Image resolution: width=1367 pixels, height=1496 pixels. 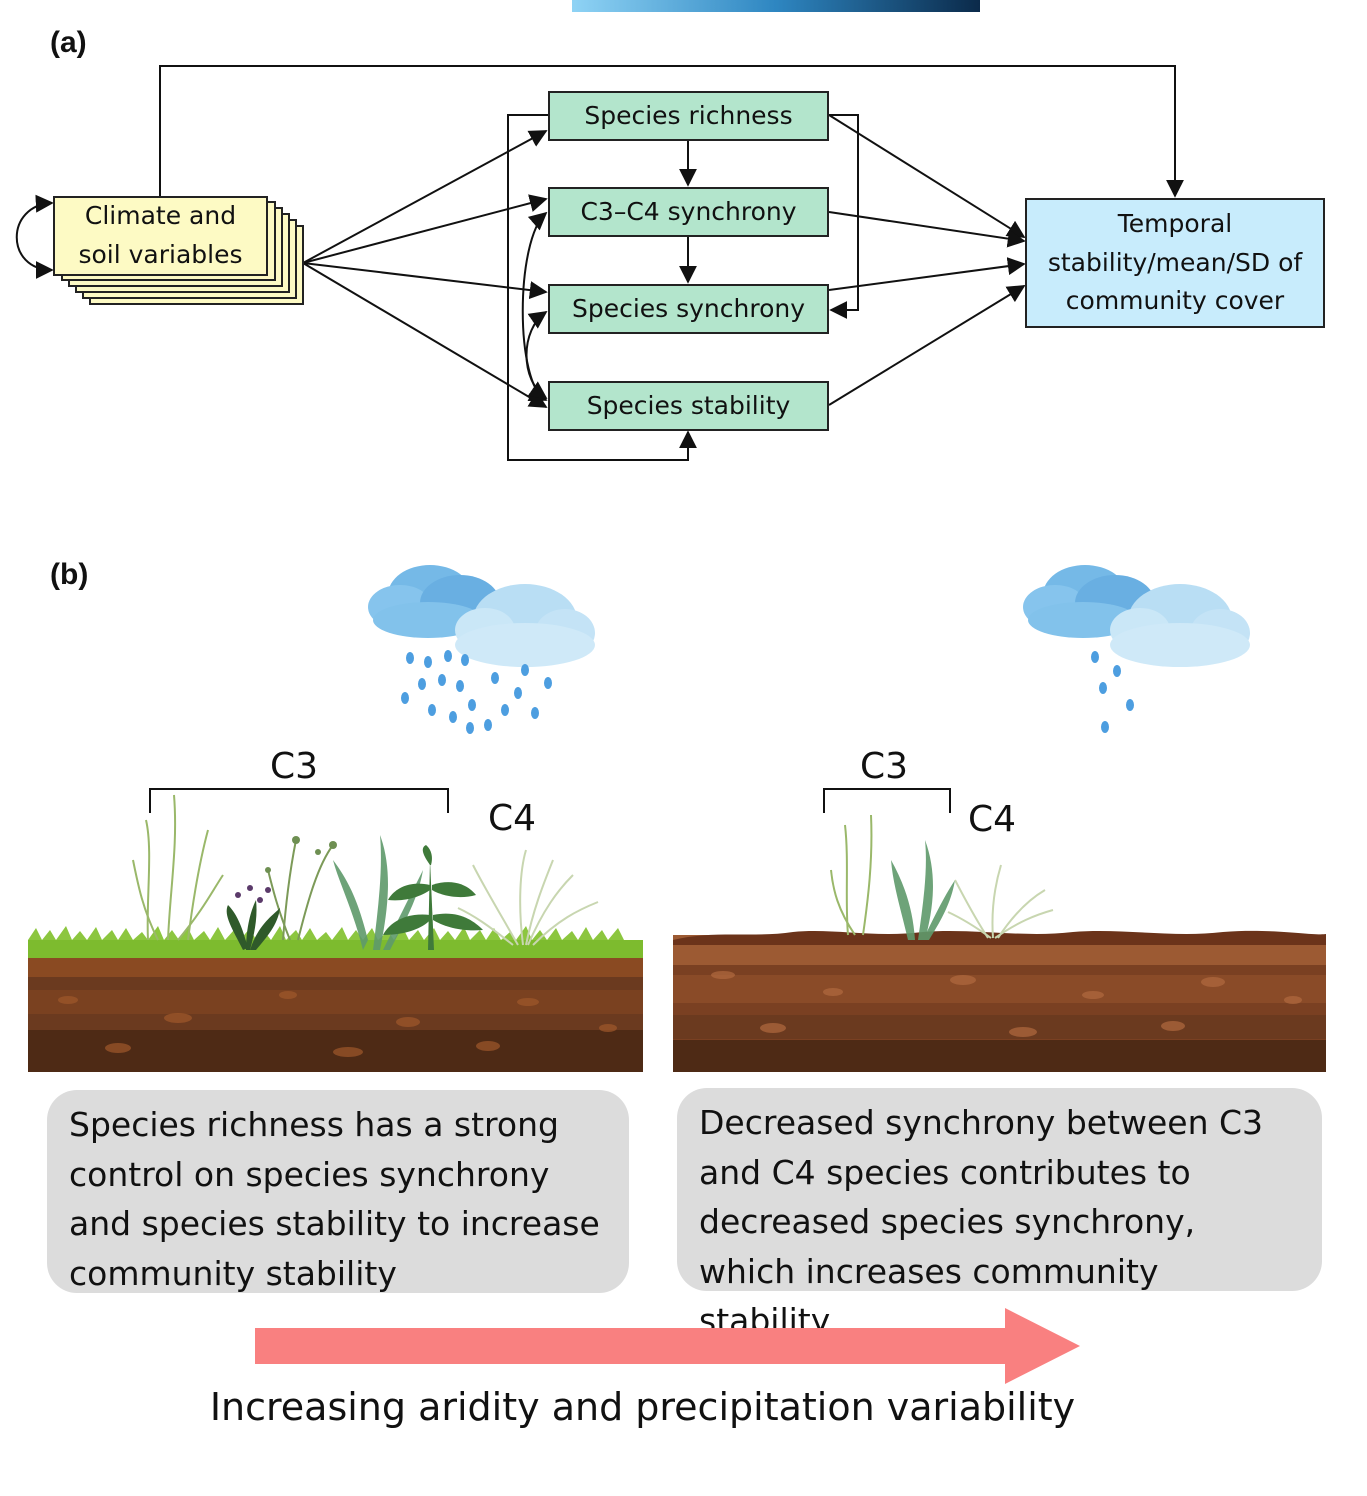 I want to click on arrow-c3c4-to-outcome, so click(x=927, y=229).